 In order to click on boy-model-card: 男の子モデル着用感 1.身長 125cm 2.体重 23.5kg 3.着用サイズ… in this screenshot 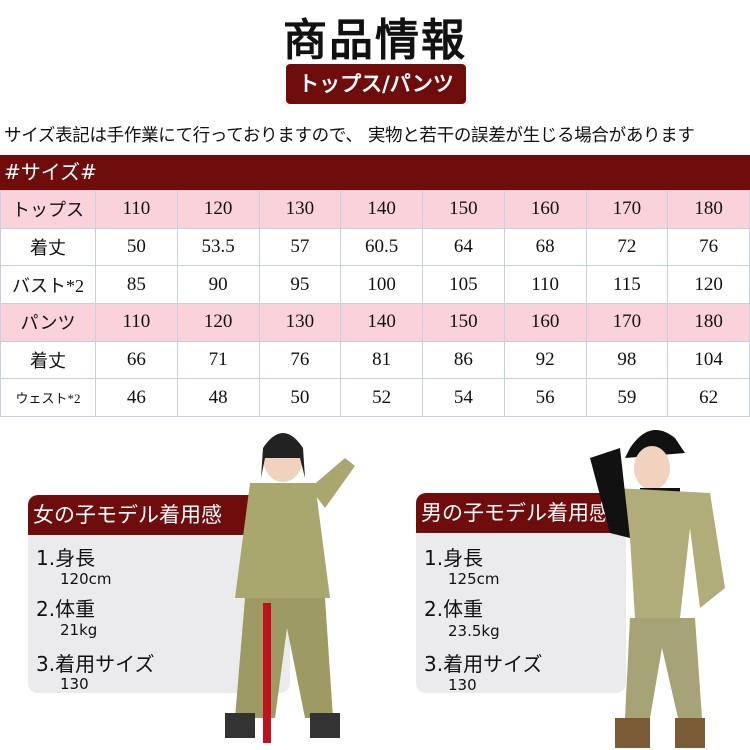, I will do `click(521, 593)`.